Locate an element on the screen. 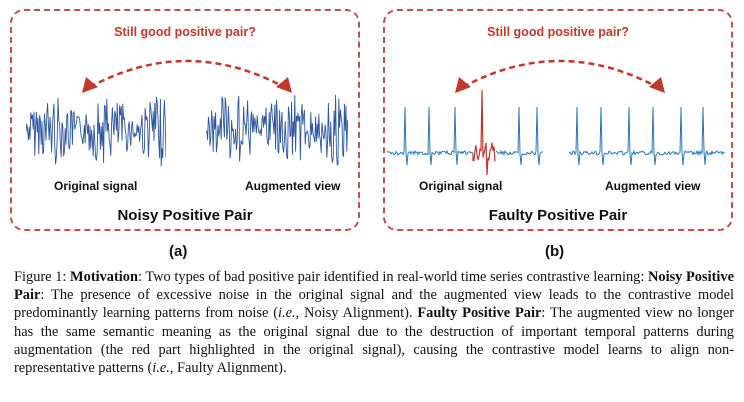 The width and height of the screenshot is (744, 402). pair-title: Noisy Positive Pair is located at coordinates (185, 215).